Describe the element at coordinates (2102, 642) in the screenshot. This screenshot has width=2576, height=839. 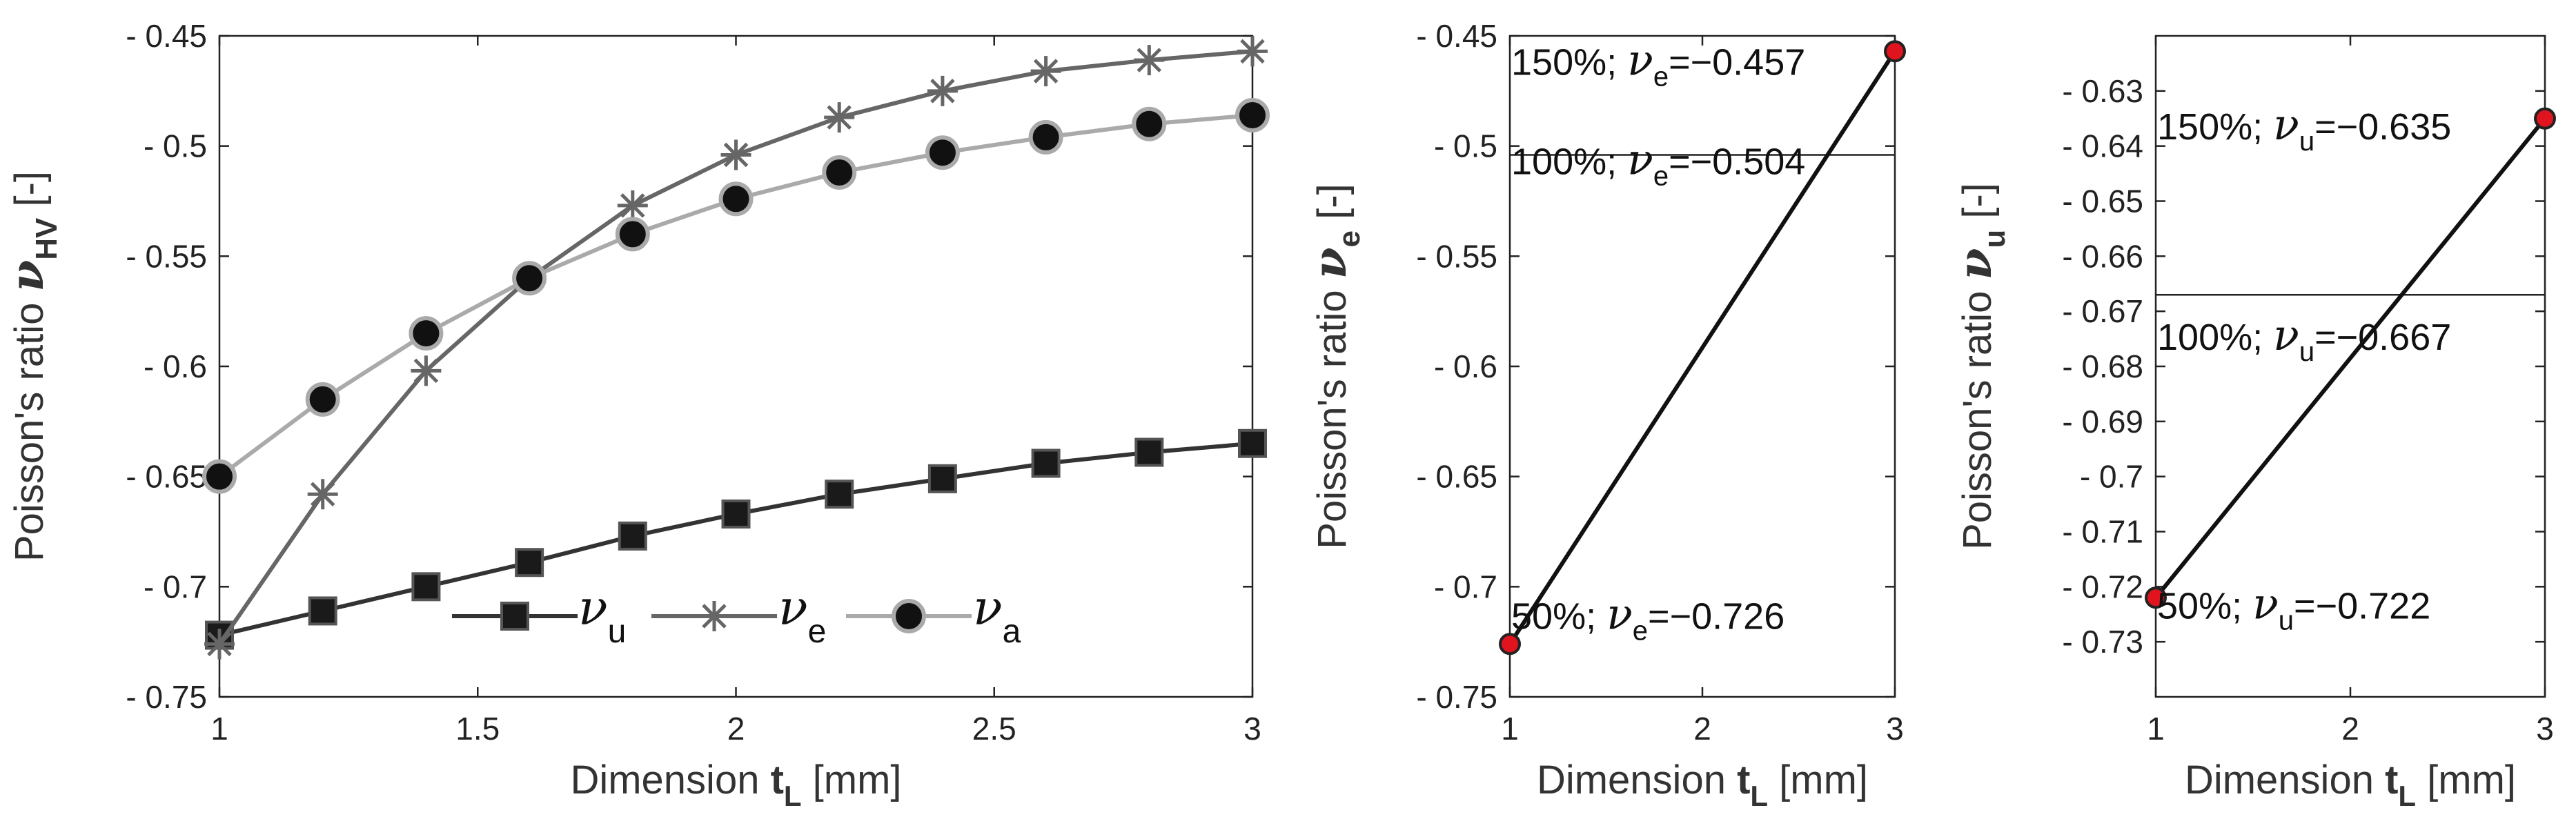
I see `y-tick-label: - 0.73` at that location.